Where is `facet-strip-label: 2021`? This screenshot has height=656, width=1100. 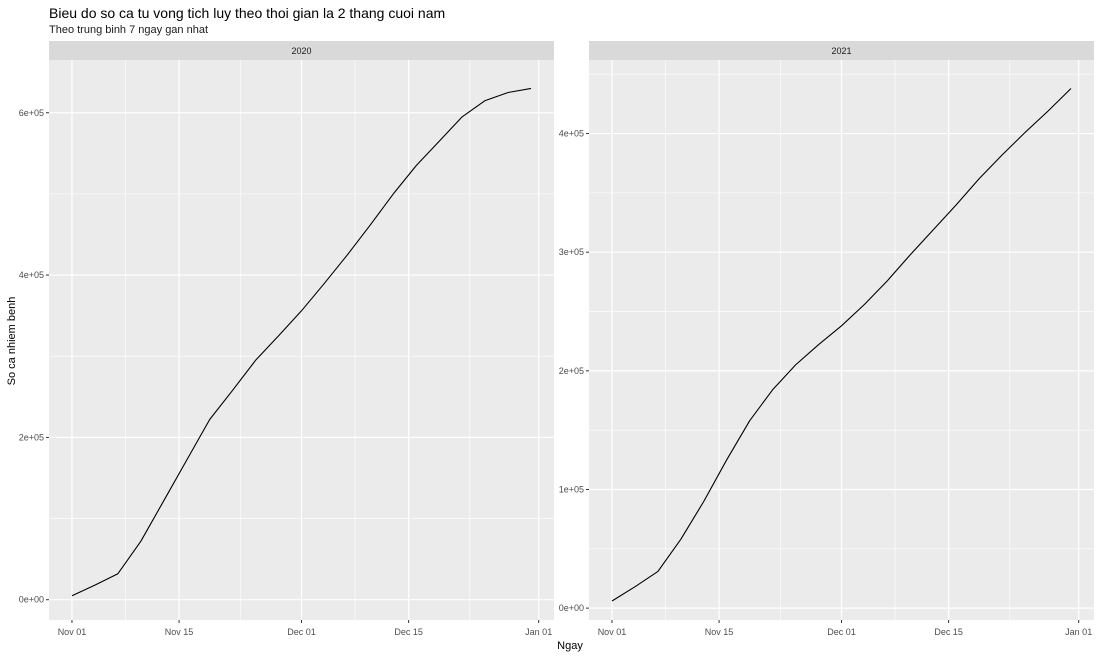
facet-strip-label: 2021 is located at coordinates (841, 51).